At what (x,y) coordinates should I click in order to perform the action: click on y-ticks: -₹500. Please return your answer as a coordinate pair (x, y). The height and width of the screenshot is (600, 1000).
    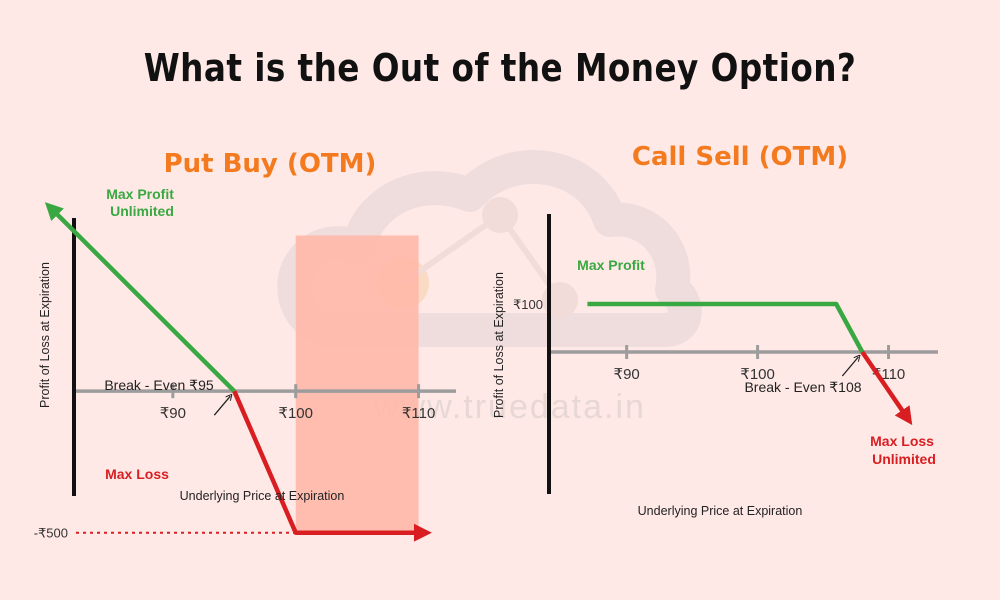
    Looking at the image, I should click on (51, 533).